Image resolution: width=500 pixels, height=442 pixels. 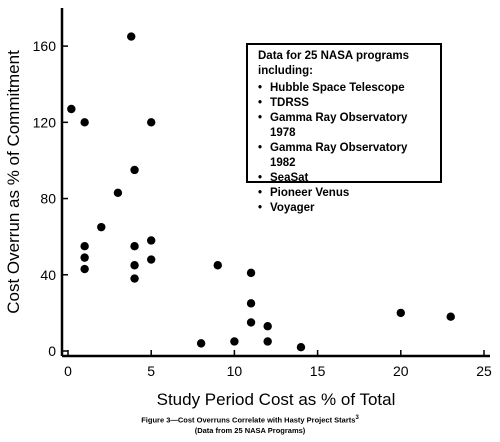 I want to click on y-tick-label: 40, so click(x=48, y=275).